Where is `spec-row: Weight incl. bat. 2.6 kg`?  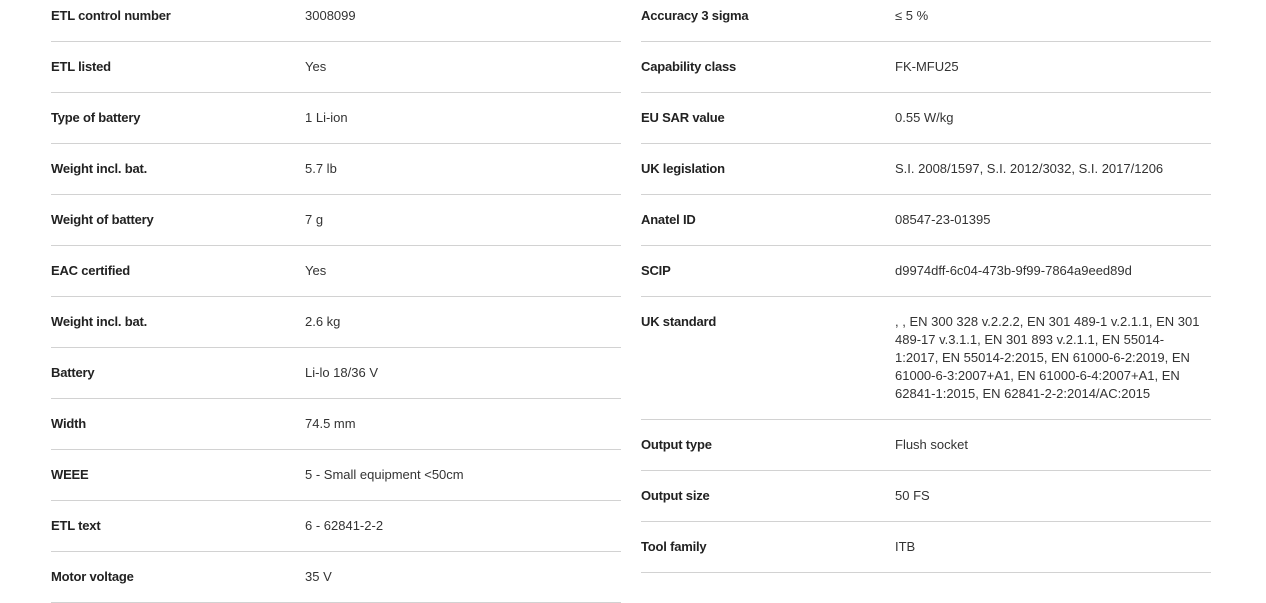 spec-row: Weight incl. bat. 2.6 kg is located at coordinates (336, 322).